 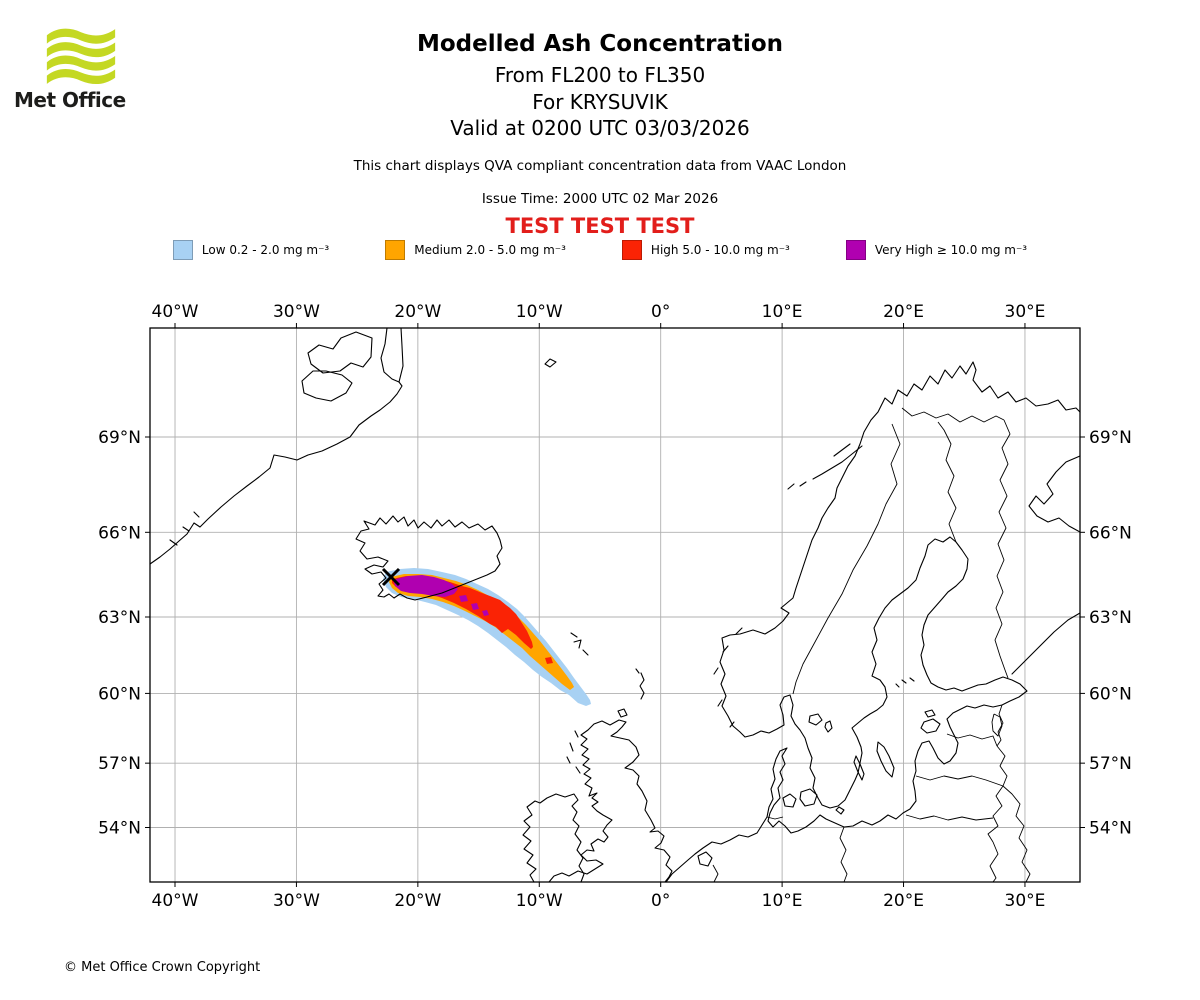 What do you see at coordinates (903, 312) in the screenshot?
I see `axis-label-lon-top: 20°E` at bounding box center [903, 312].